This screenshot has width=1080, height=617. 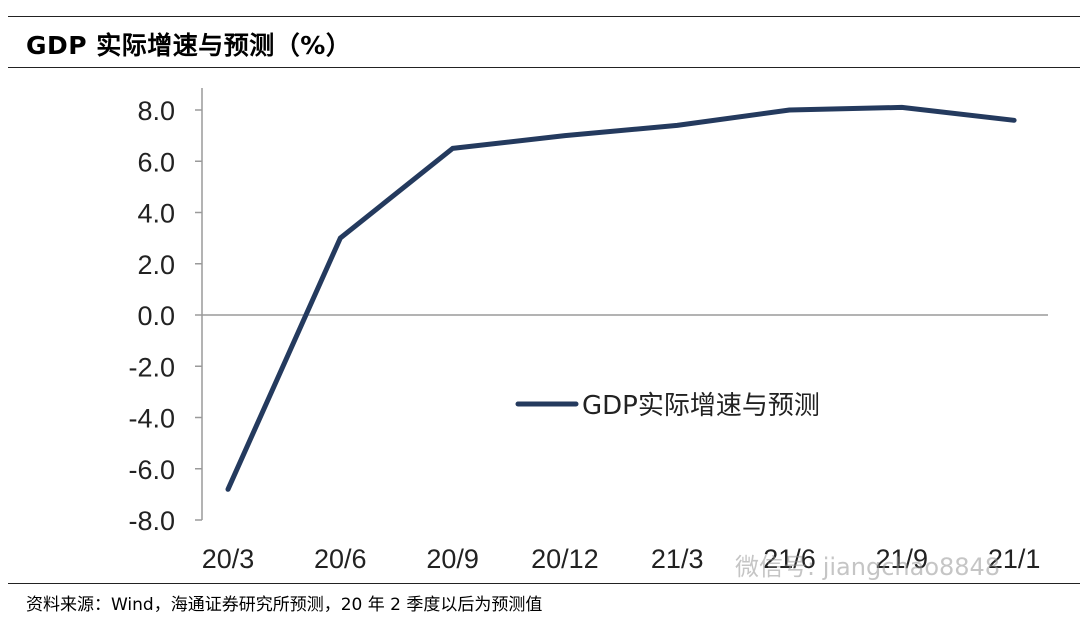 I want to click on y-tick-label: 2.0, so click(x=156, y=265).